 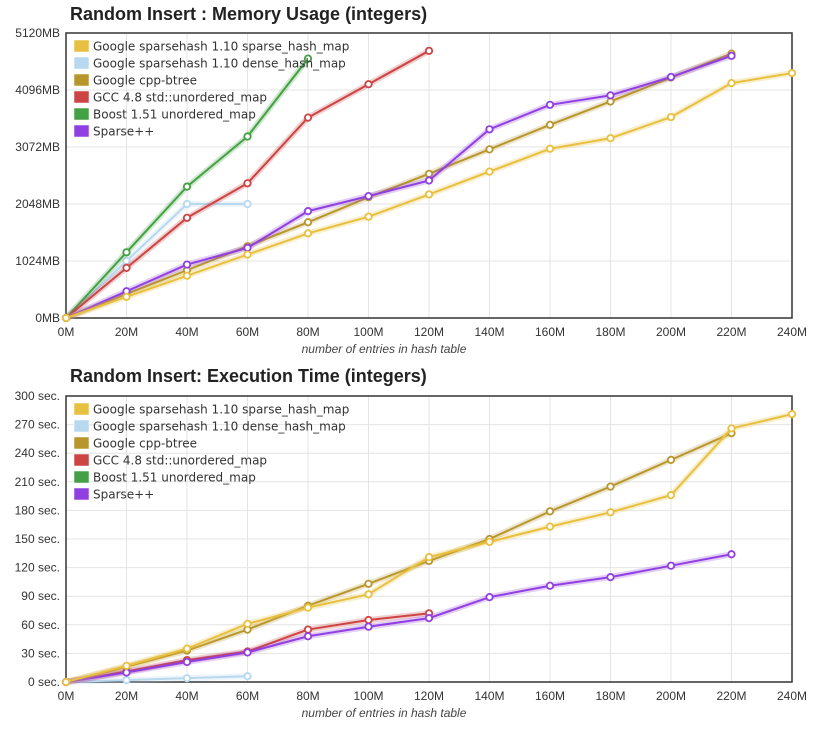 I want to click on y-tick-label: 210 sec., so click(x=37, y=482).